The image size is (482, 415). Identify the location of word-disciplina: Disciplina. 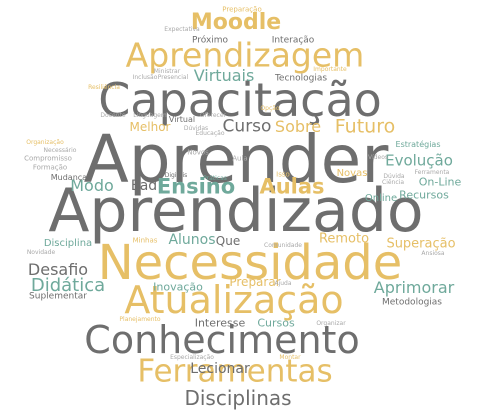
(68, 243).